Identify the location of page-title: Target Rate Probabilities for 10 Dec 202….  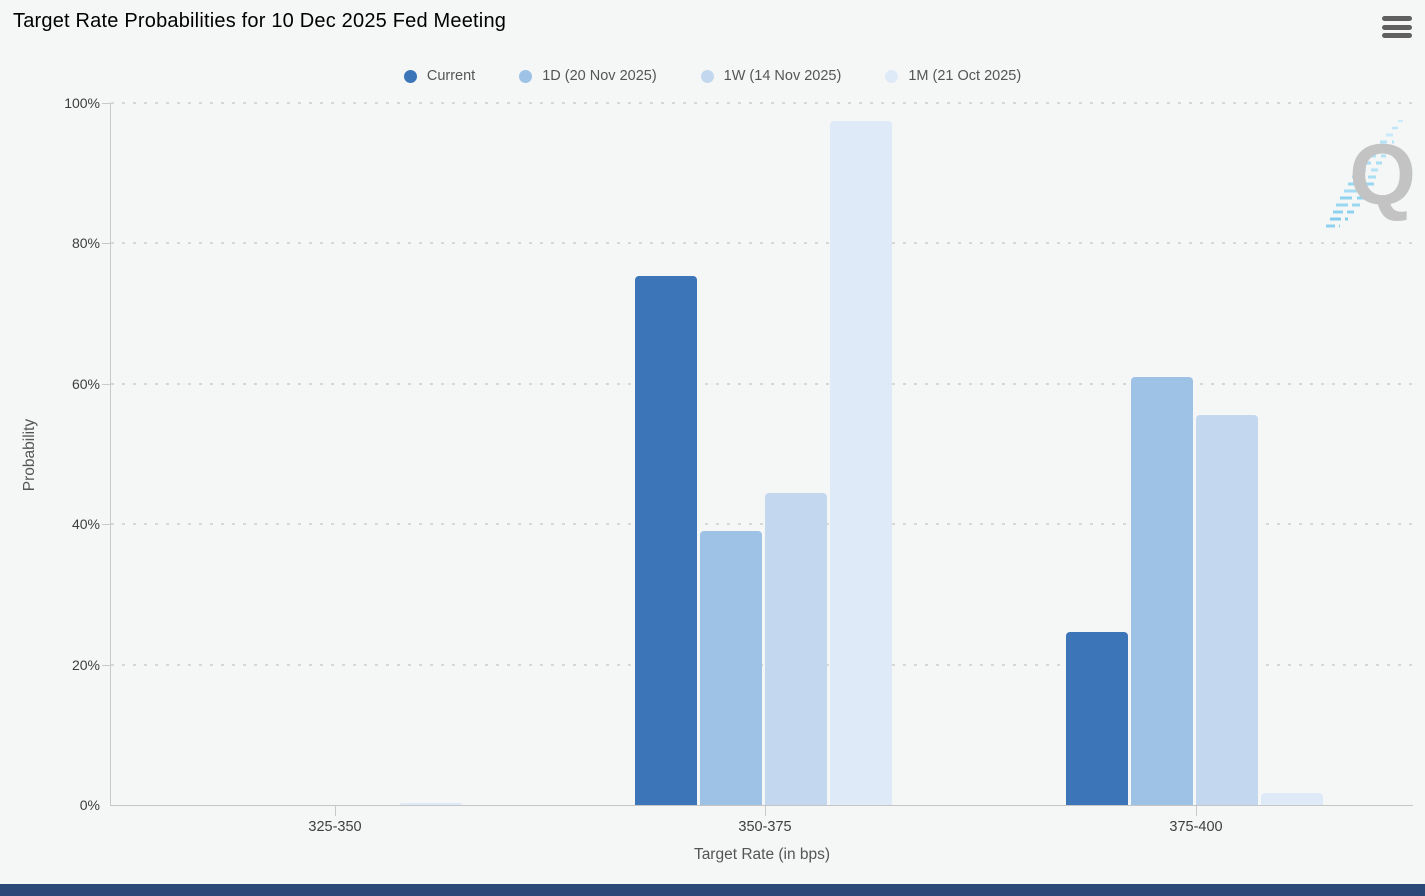
(260, 21).